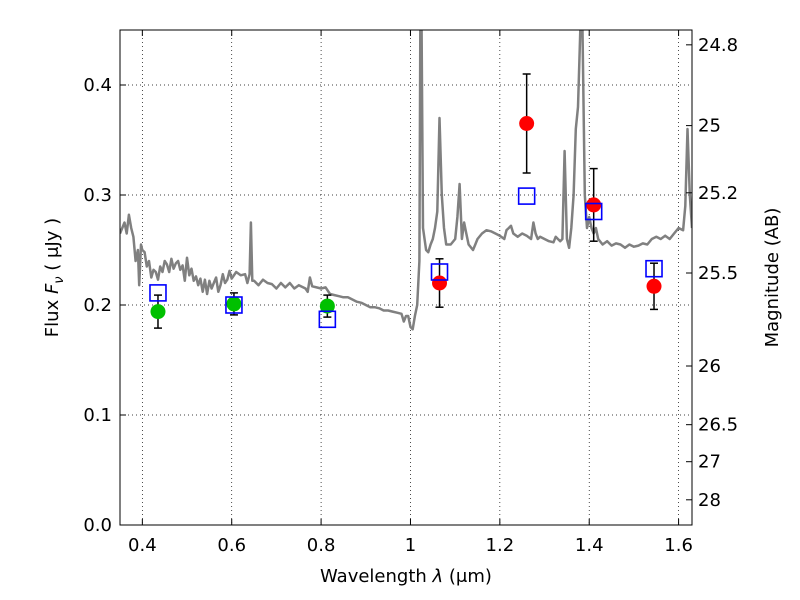  Describe the element at coordinates (97, 525) in the screenshot. I see `y-tick-label: 0.0` at that location.